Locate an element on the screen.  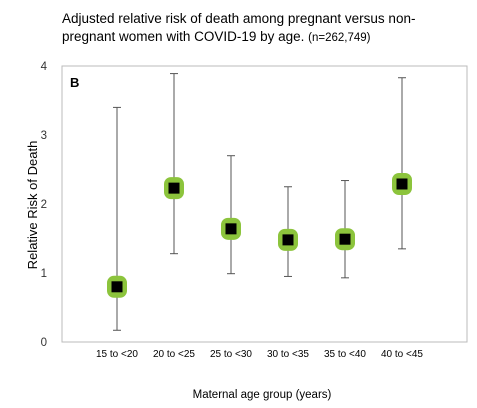
y-axis-title: Relative Risk of Death is located at coordinates (32, 205).